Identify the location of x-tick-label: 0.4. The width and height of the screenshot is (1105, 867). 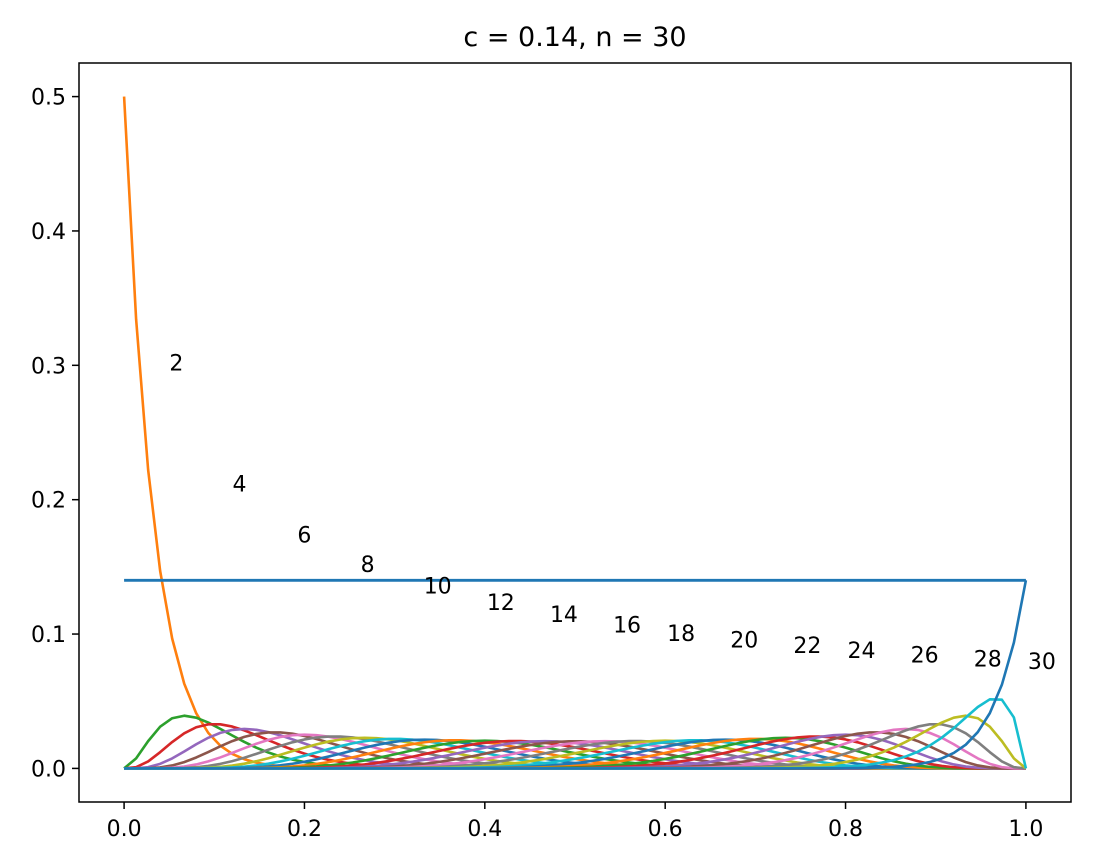
(484, 829).